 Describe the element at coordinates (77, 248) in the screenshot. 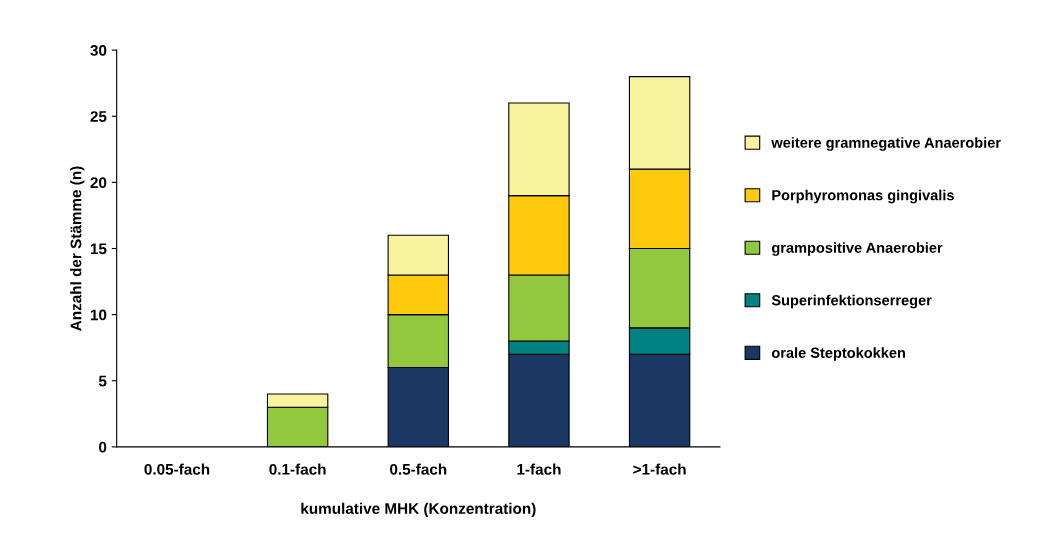

I see `y-axis-title: Anzahl der Stämme (n)` at that location.